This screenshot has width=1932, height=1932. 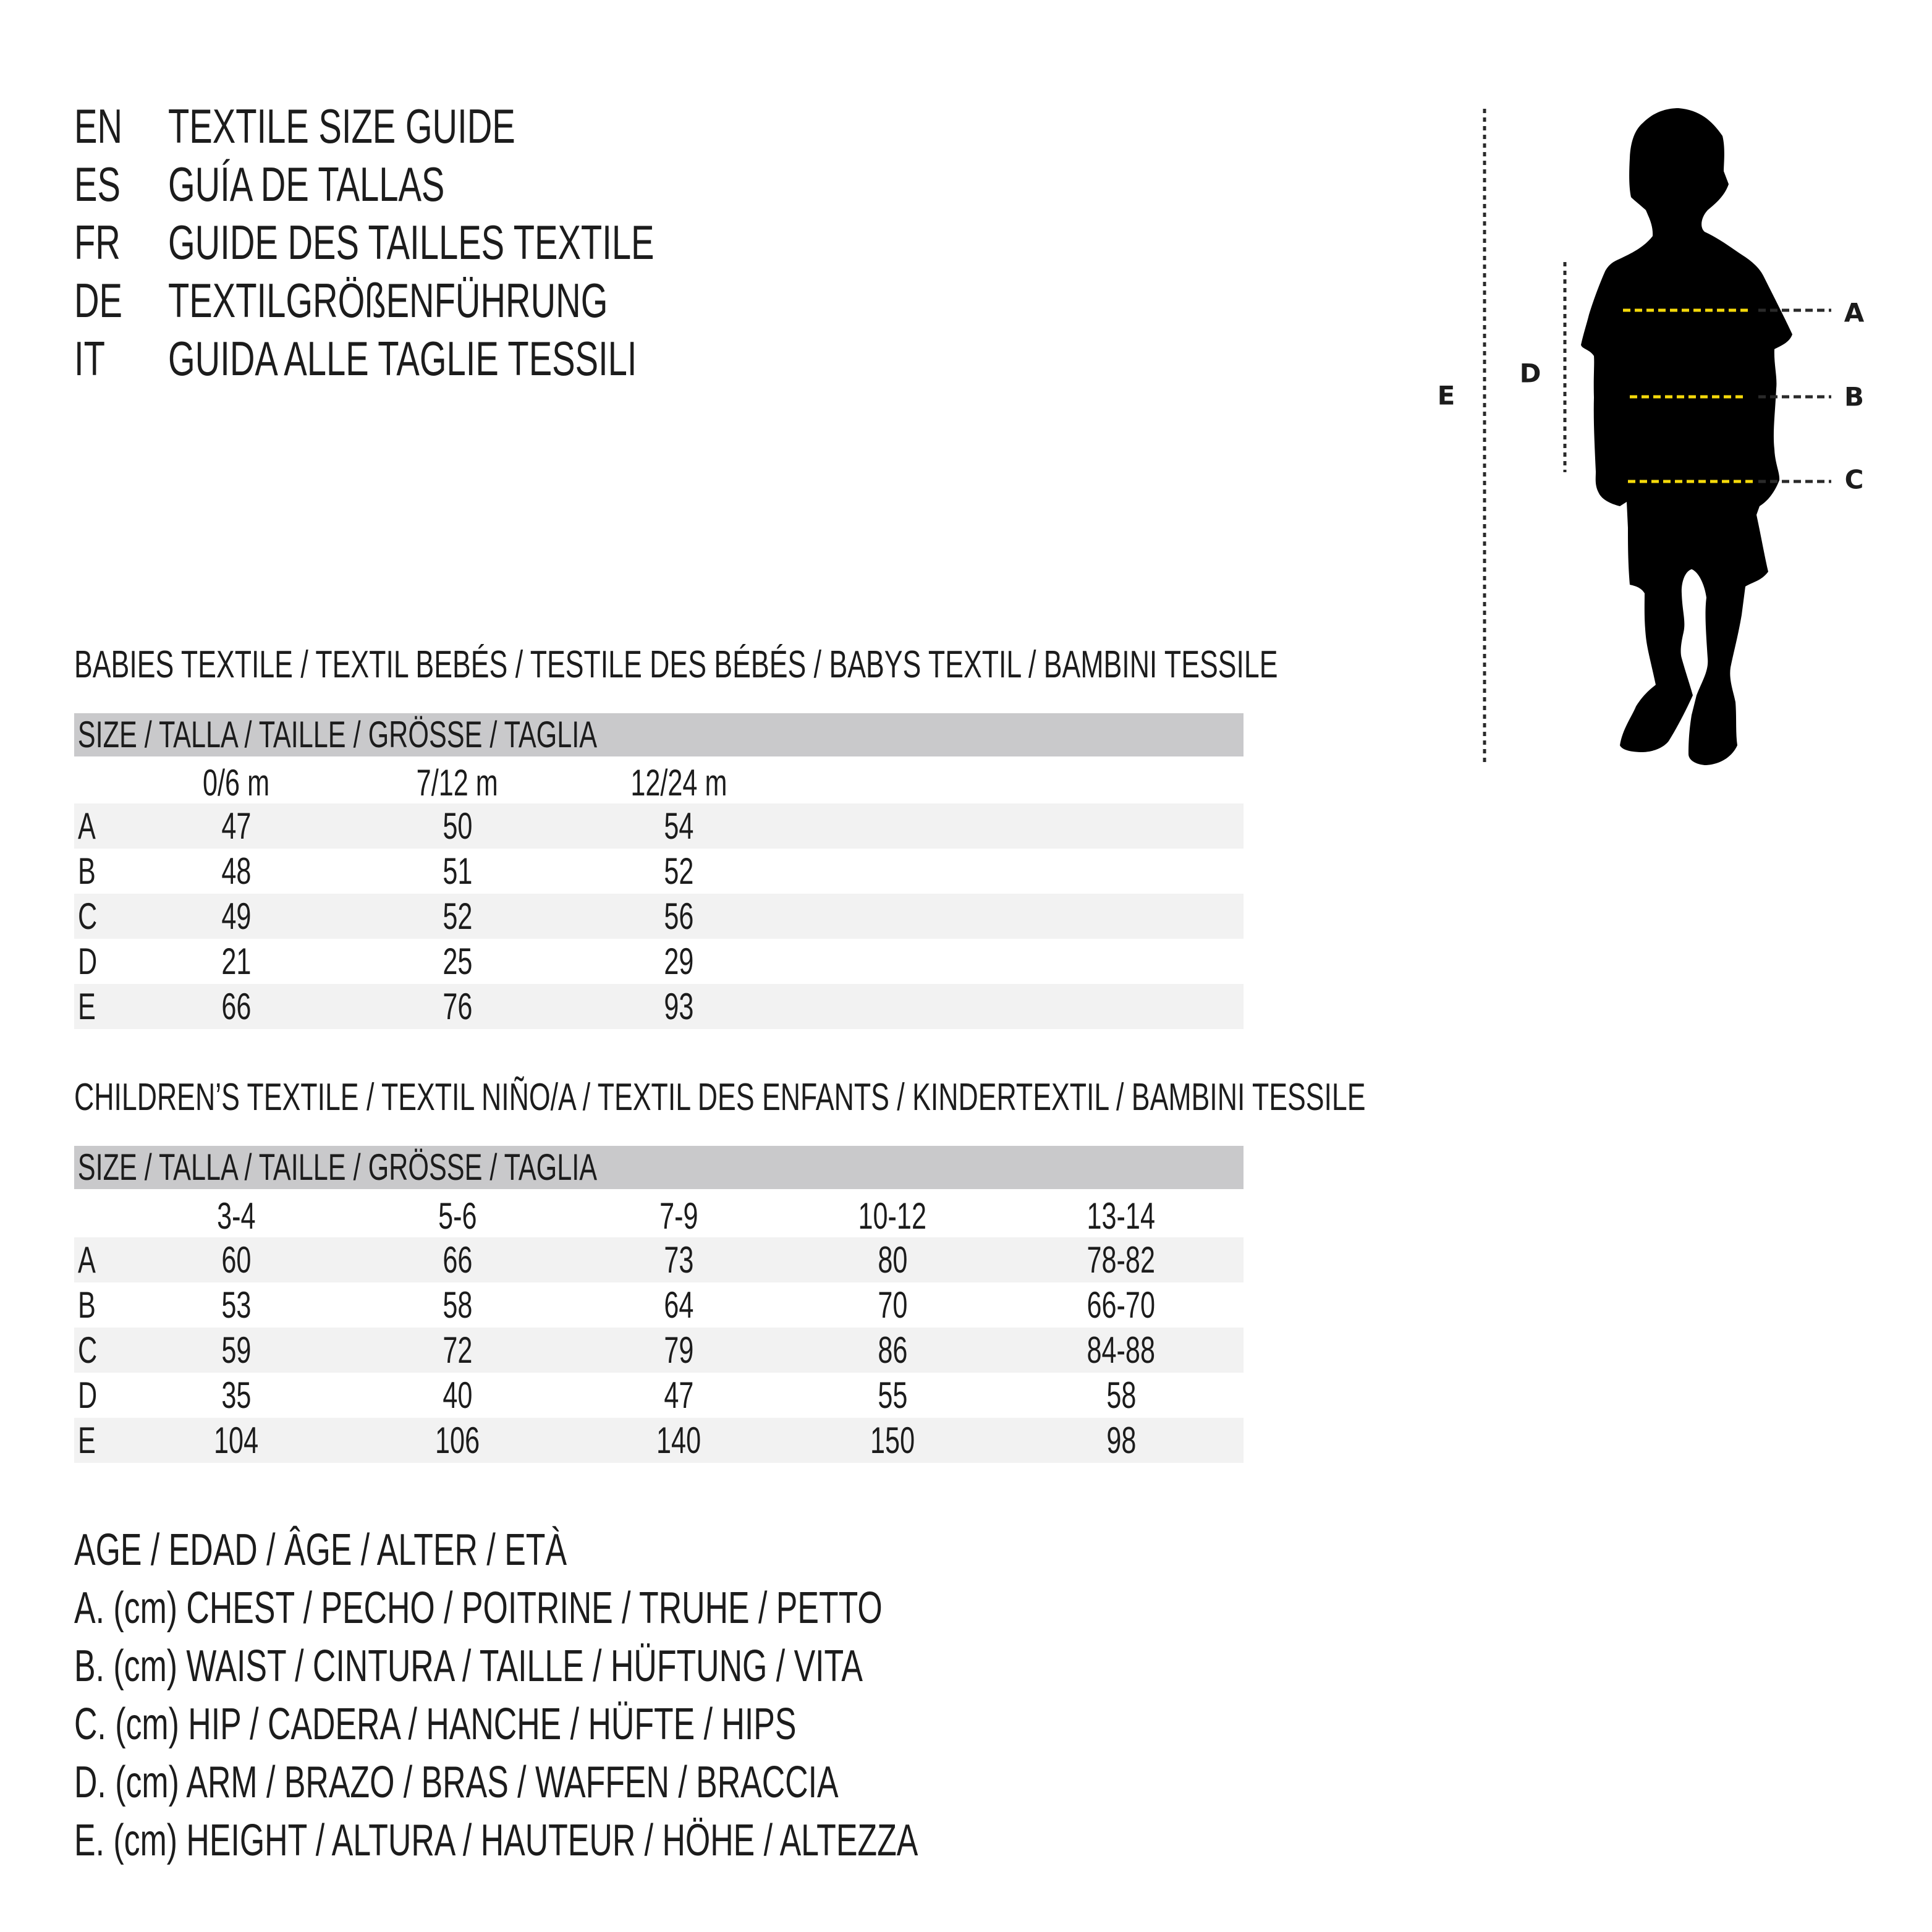 I want to click on table-cell: 73, so click(x=678, y=1259).